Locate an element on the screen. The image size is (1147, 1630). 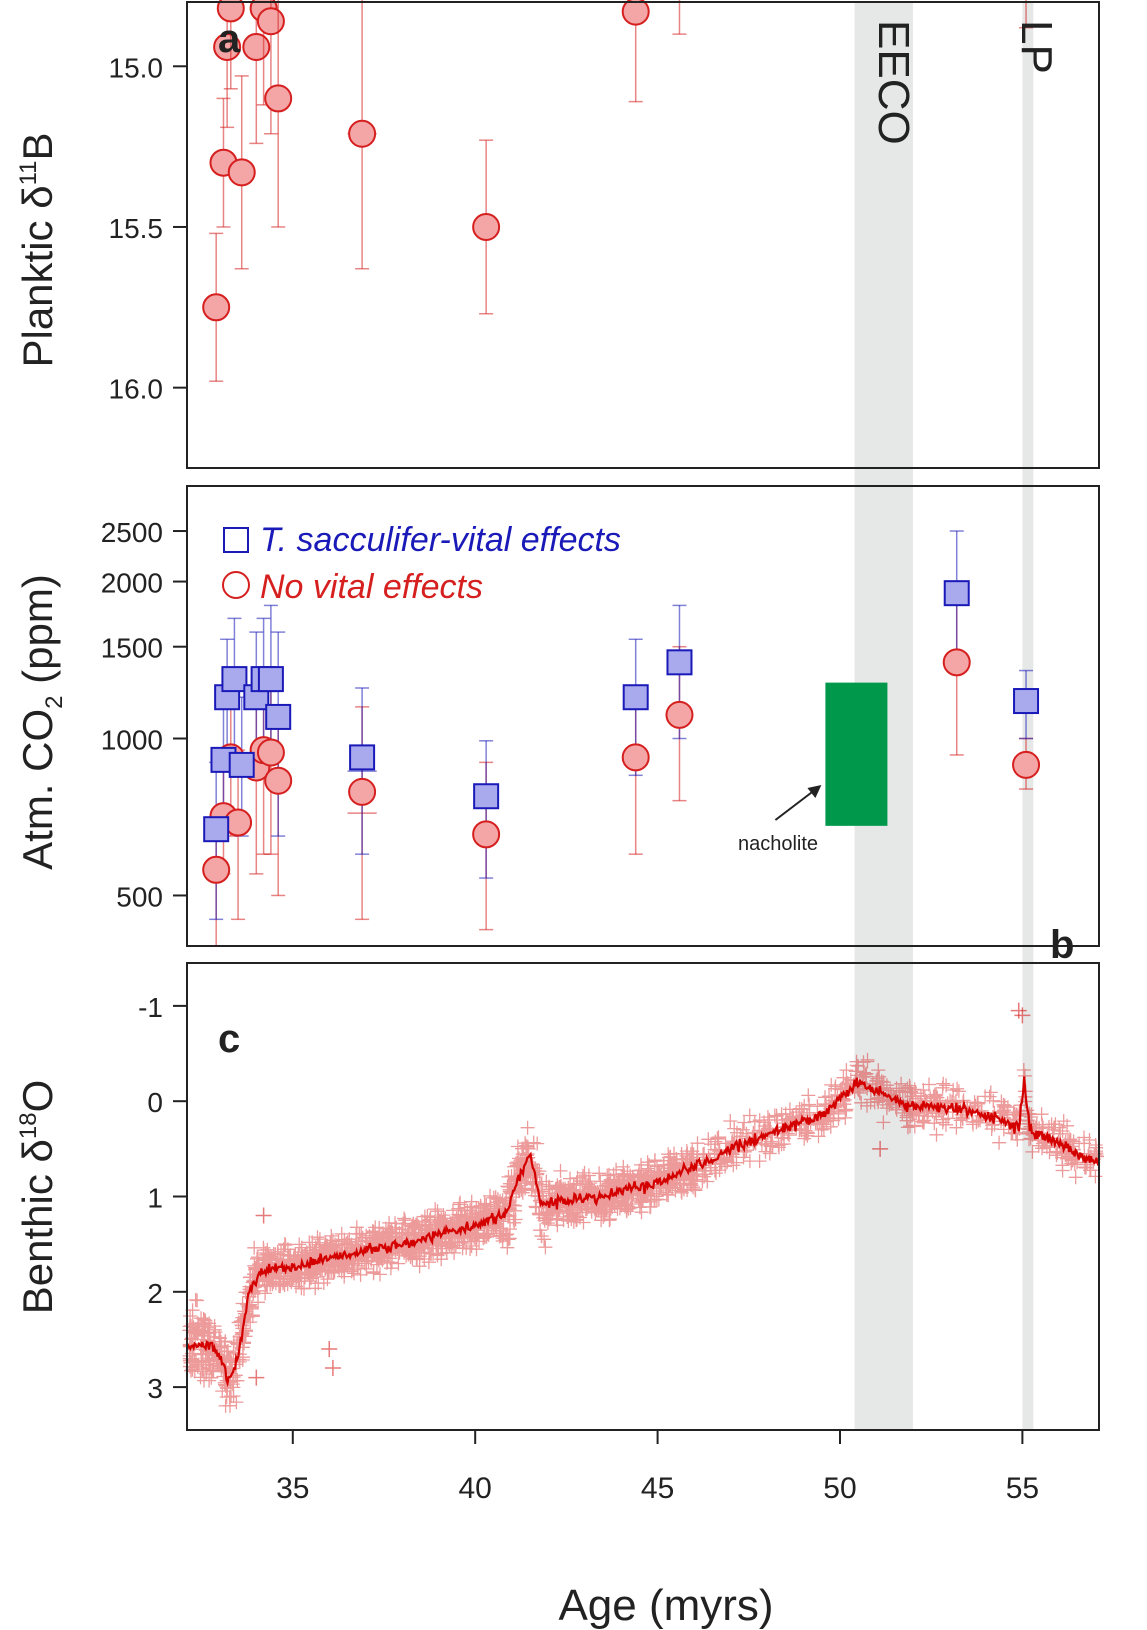
y-tick-label: 2500 is located at coordinates (132, 532).